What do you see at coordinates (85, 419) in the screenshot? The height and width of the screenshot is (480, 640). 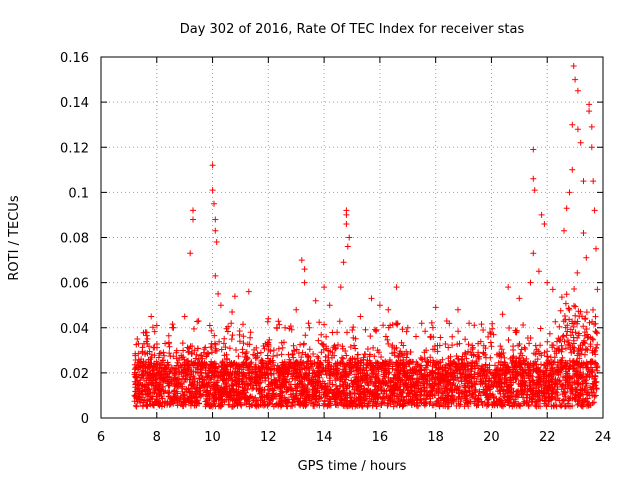 I see `y-tick-label: 0` at bounding box center [85, 419].